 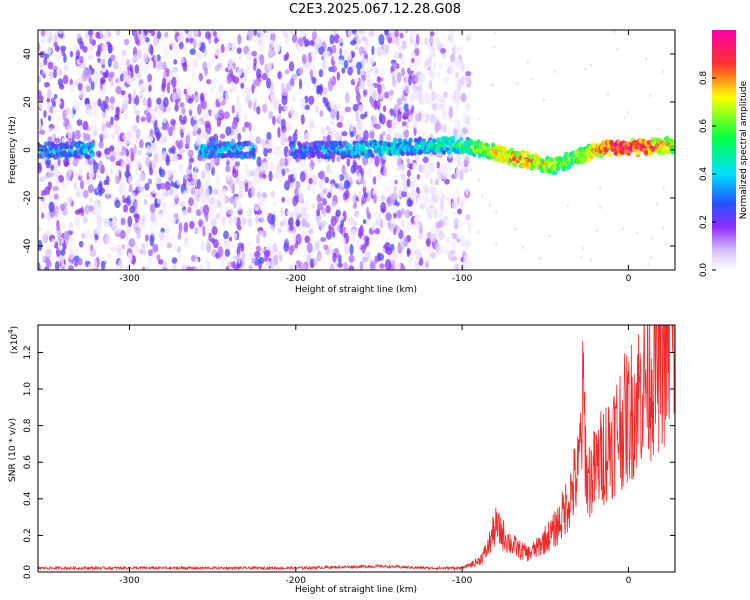 What do you see at coordinates (296, 581) in the screenshot?
I see `x-tick-label: -200` at bounding box center [296, 581].